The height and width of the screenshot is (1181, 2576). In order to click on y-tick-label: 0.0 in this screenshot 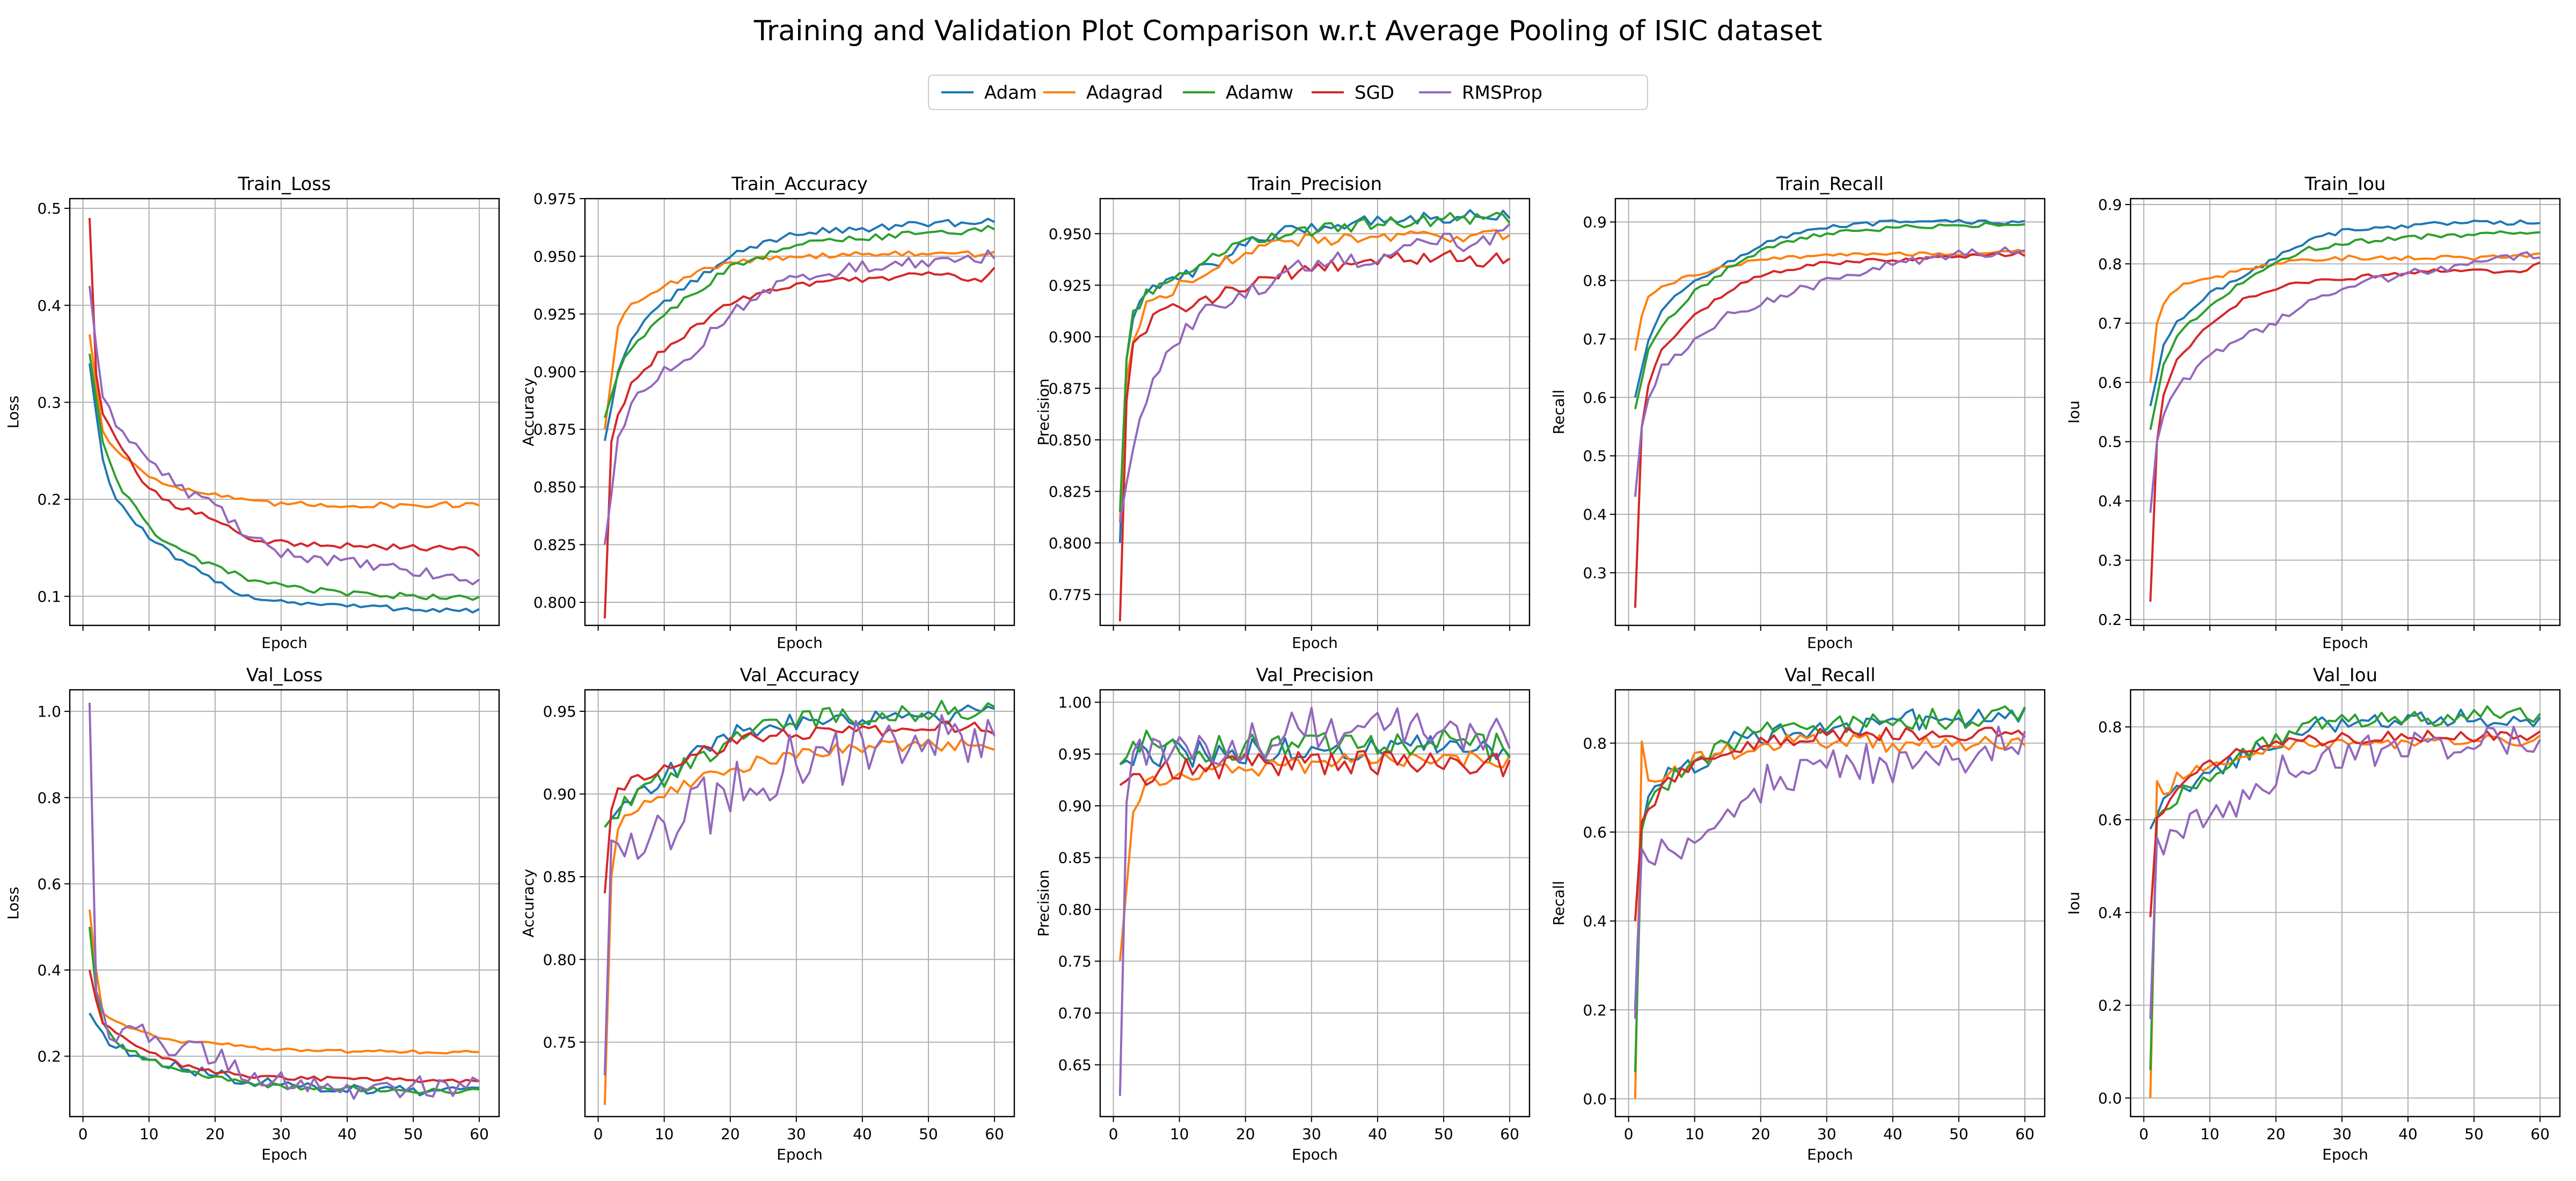, I will do `click(1595, 1099)`.